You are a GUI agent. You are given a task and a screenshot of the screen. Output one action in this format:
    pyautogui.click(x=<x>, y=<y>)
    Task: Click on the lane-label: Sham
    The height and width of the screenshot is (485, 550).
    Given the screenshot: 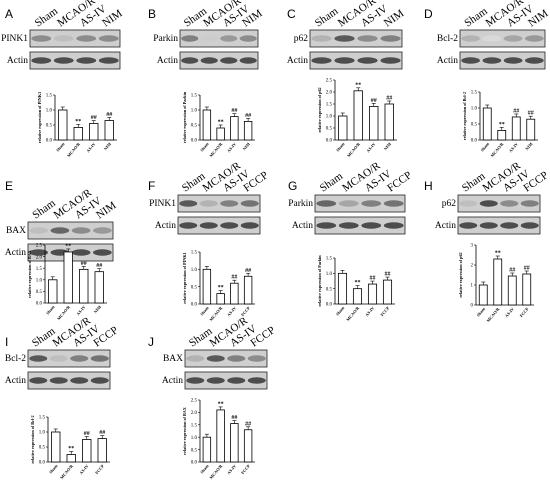 What is the action you would take?
    pyautogui.click(x=332, y=182)
    